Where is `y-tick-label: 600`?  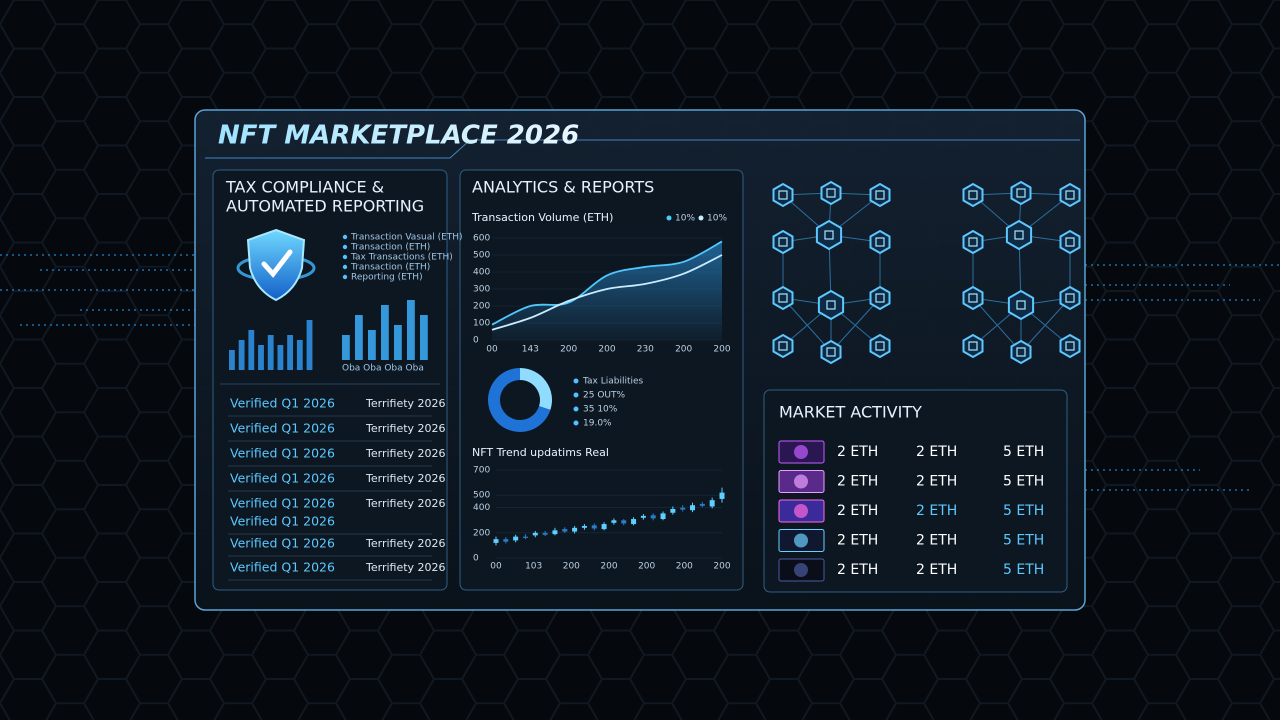 y-tick-label: 600 is located at coordinates (481, 239).